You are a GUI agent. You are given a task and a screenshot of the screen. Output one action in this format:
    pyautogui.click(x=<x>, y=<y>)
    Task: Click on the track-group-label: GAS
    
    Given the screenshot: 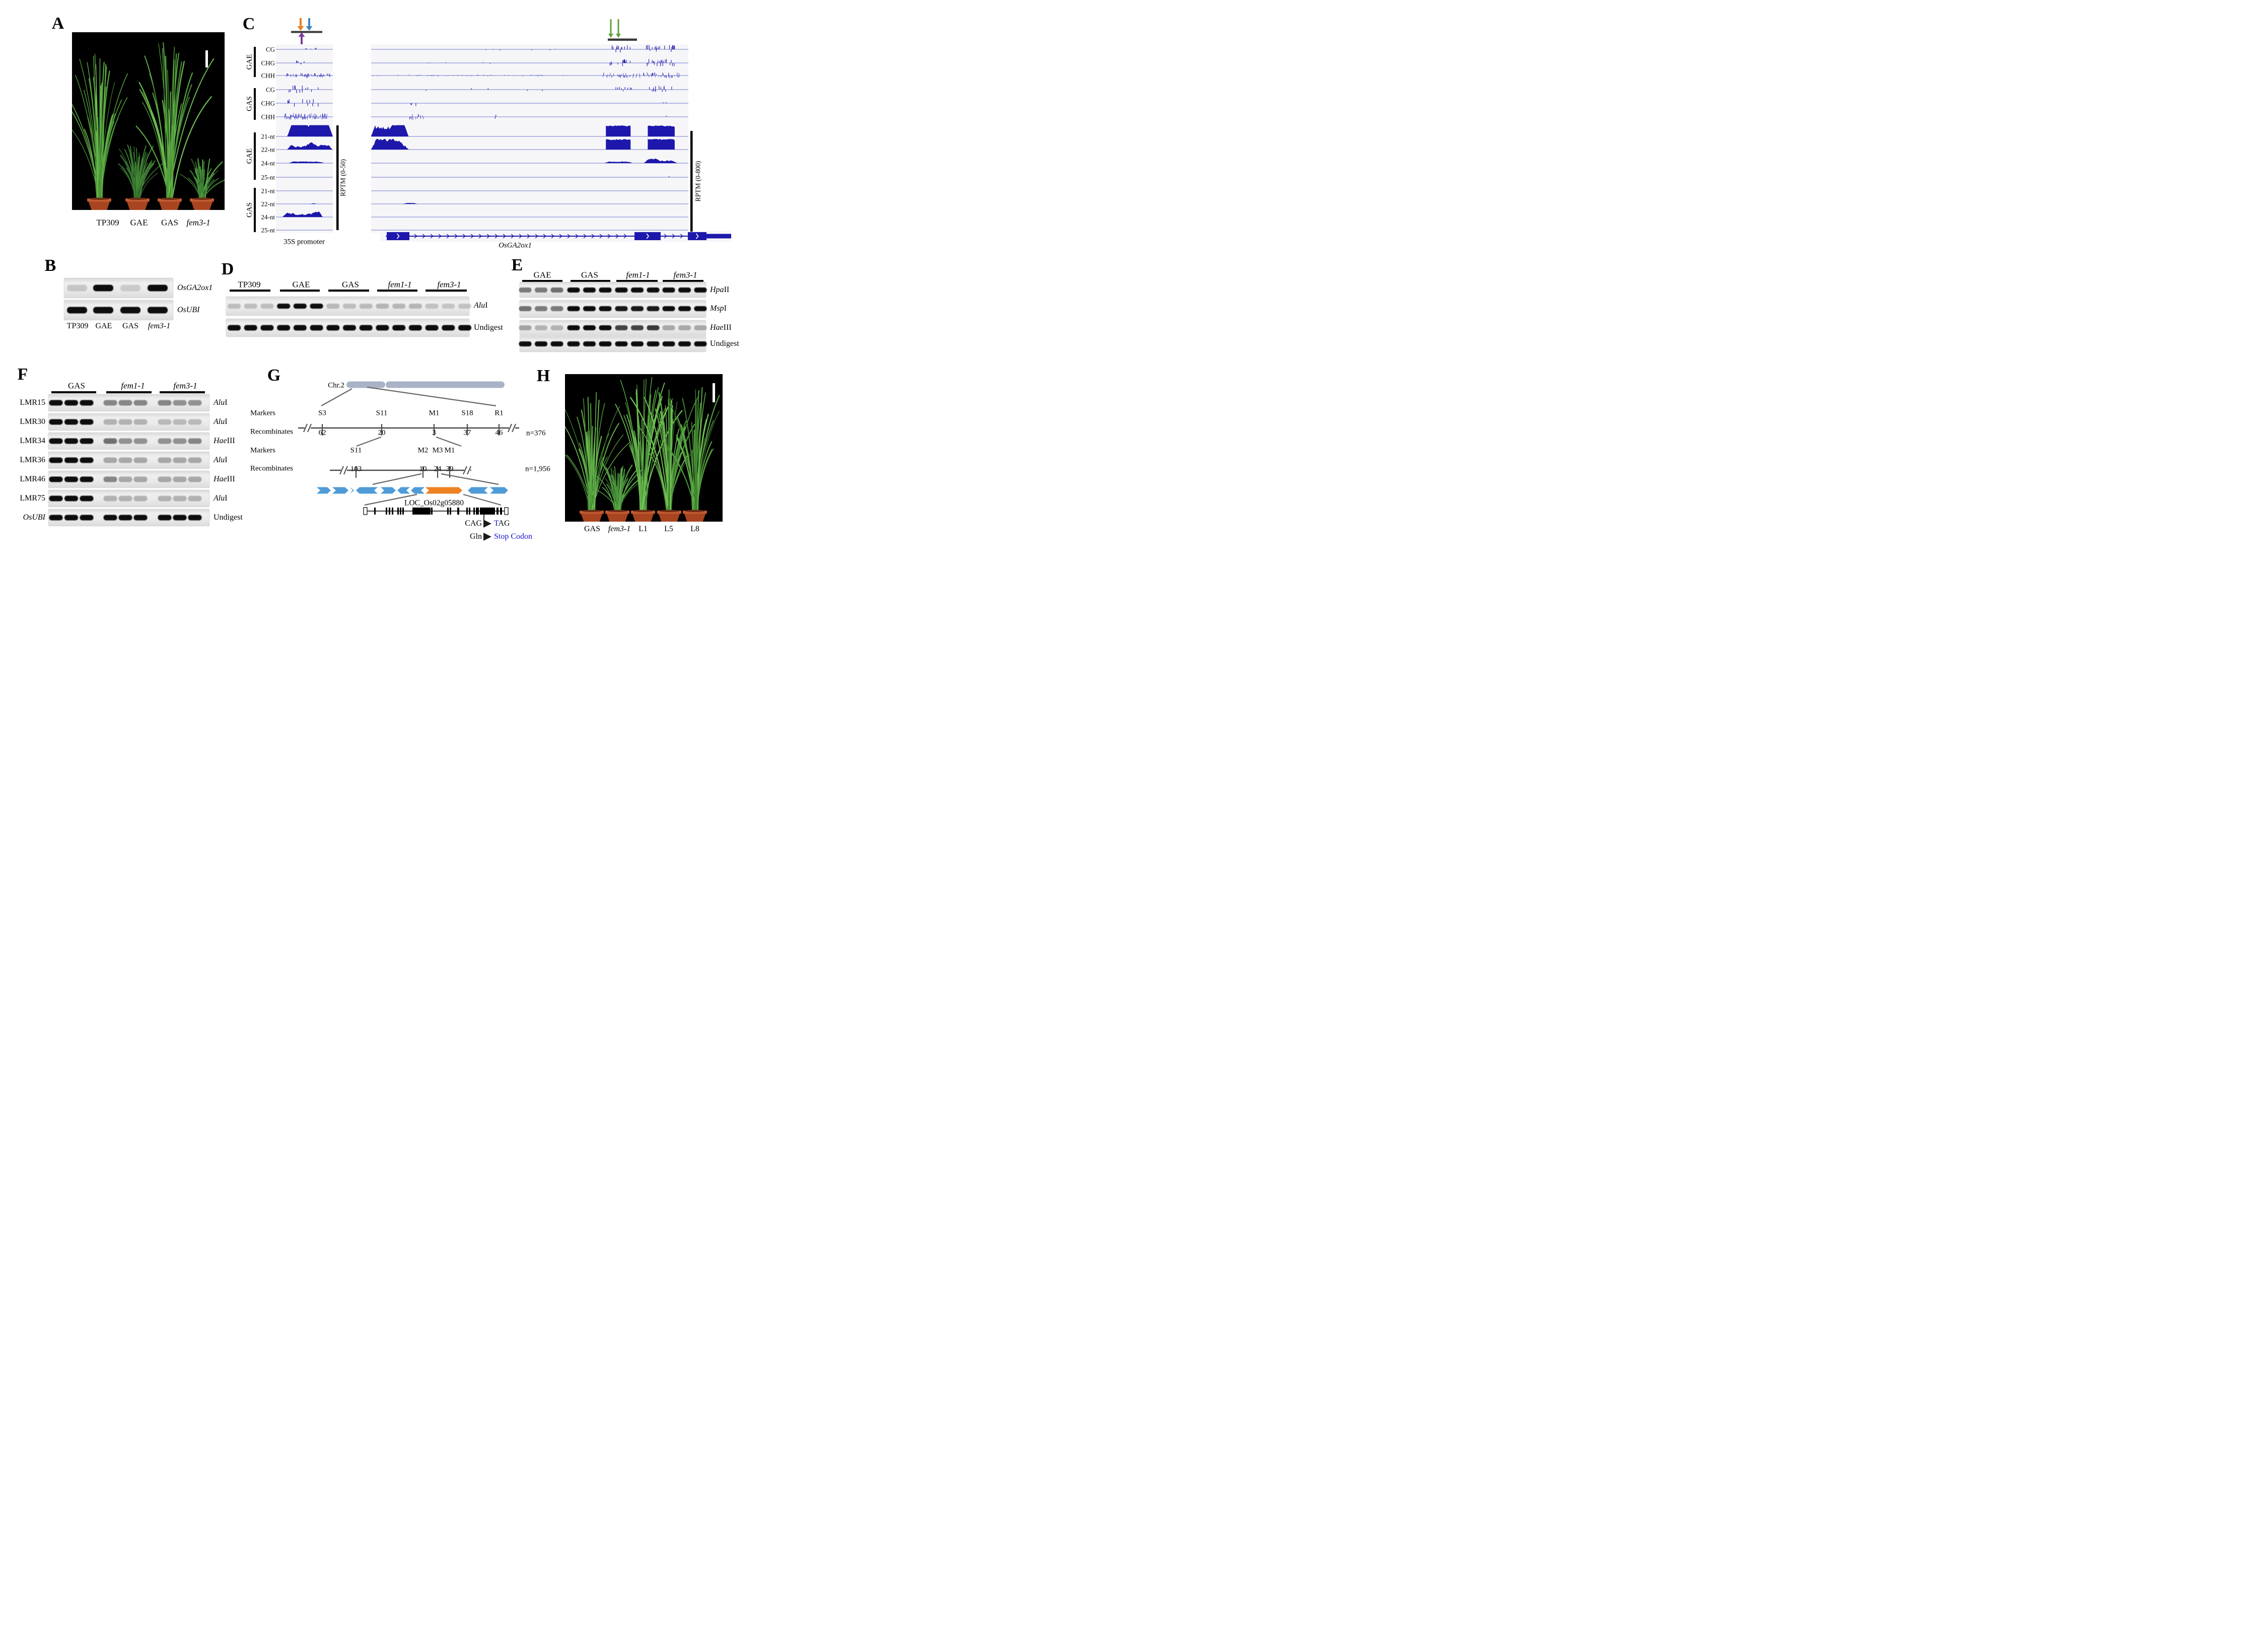 What is the action you would take?
    pyautogui.click(x=249, y=104)
    